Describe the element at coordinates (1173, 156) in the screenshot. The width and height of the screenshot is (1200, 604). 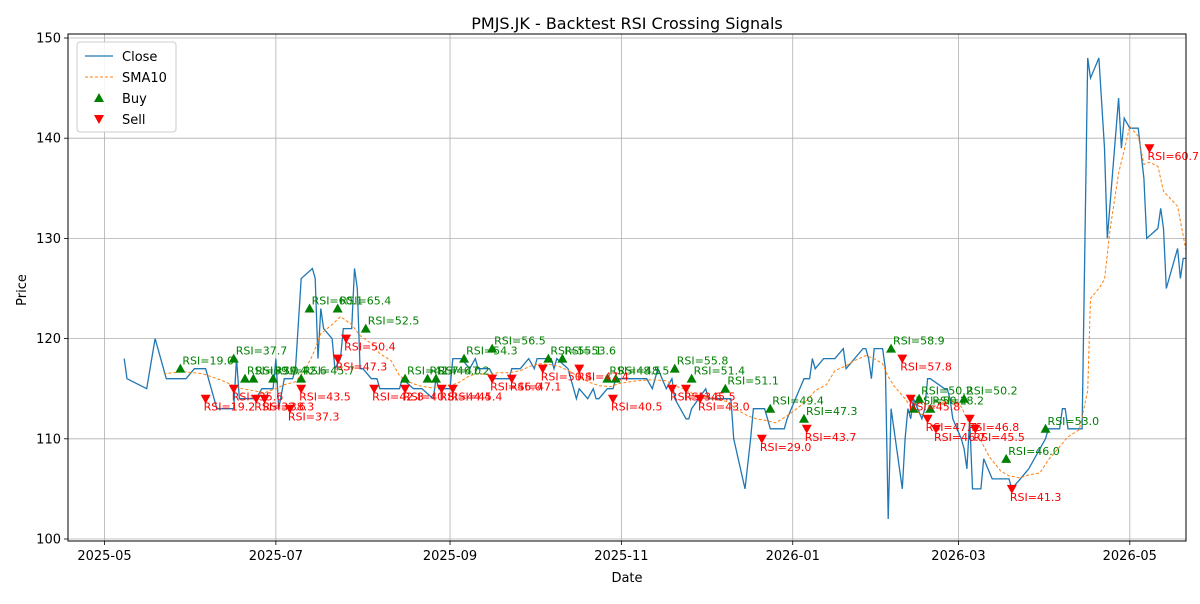
I see `sell-signal-label: RSI=60.7` at that location.